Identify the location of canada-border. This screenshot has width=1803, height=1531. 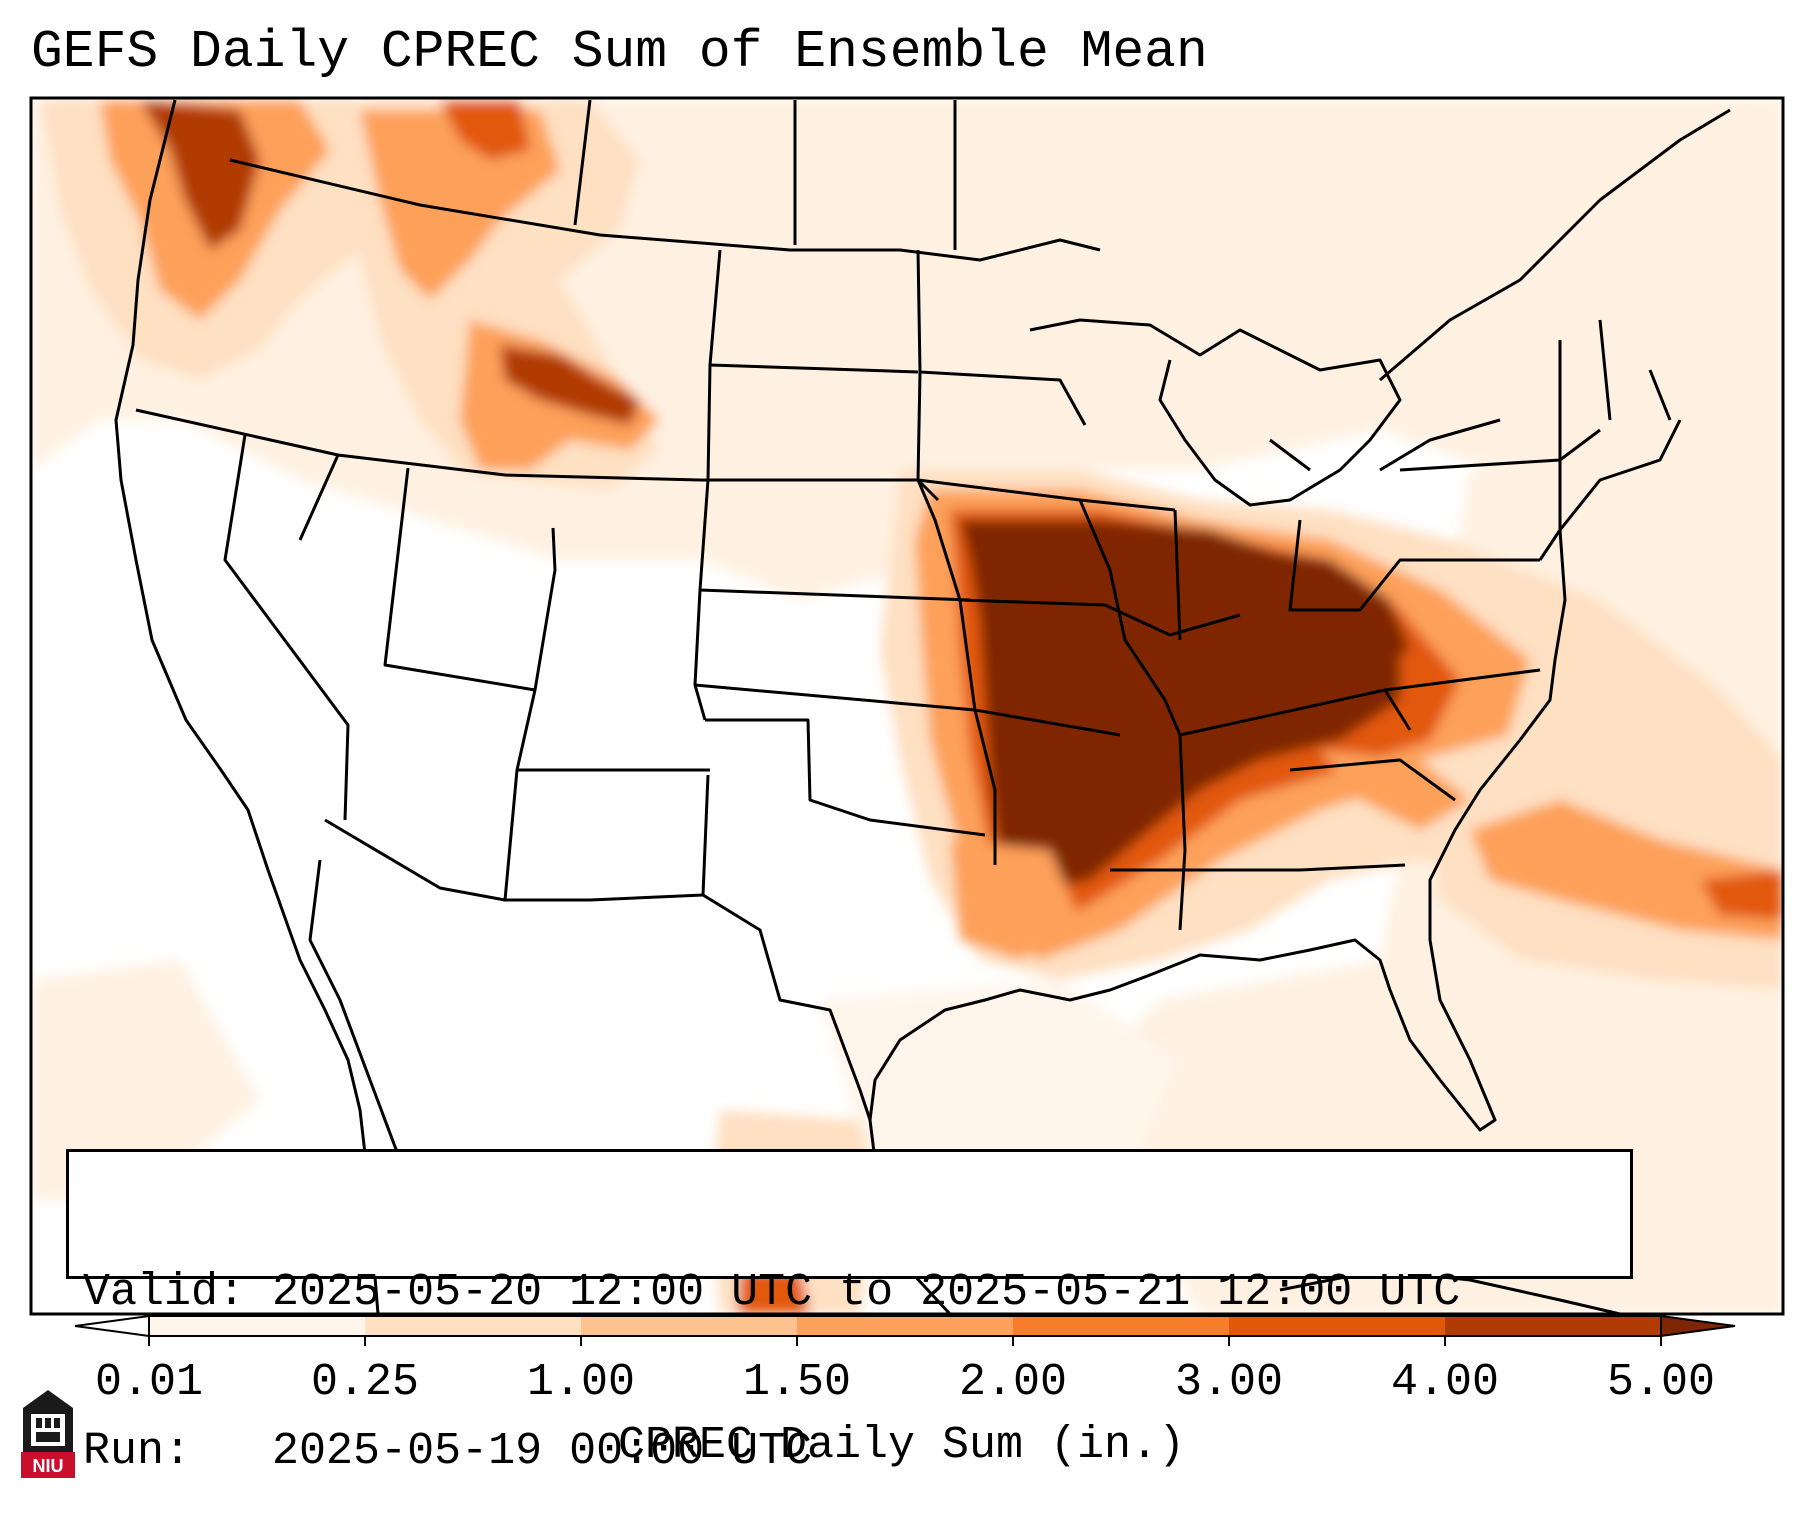
(665, 210).